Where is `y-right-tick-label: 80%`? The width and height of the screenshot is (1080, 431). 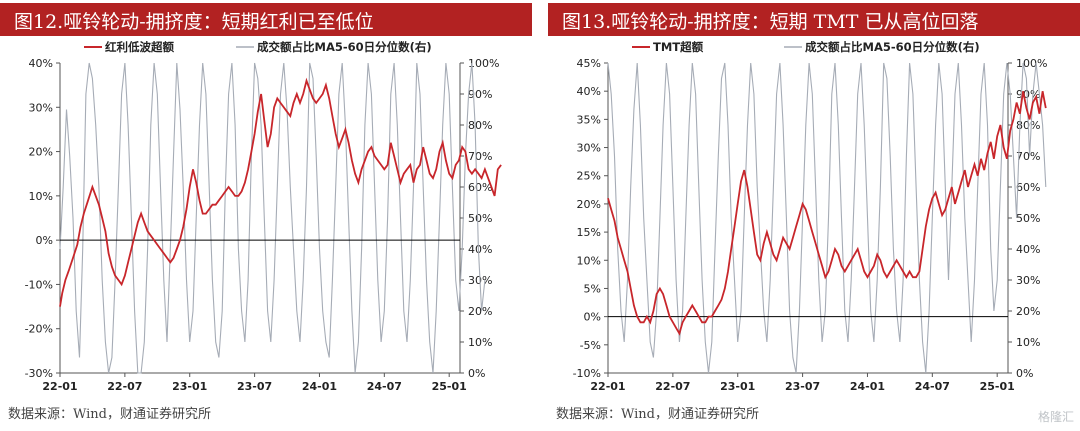 y-right-tick-label: 80% is located at coordinates (480, 125).